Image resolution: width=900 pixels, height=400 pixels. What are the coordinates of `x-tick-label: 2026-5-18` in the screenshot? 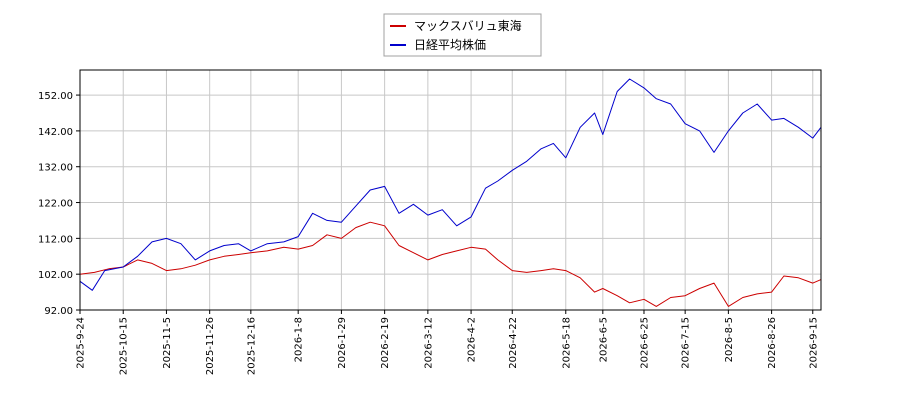 It's located at (566, 343).